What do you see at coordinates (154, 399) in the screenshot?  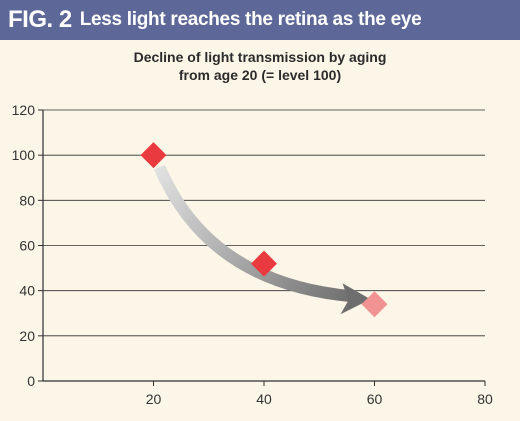 I see `x-tick-label: 20` at bounding box center [154, 399].